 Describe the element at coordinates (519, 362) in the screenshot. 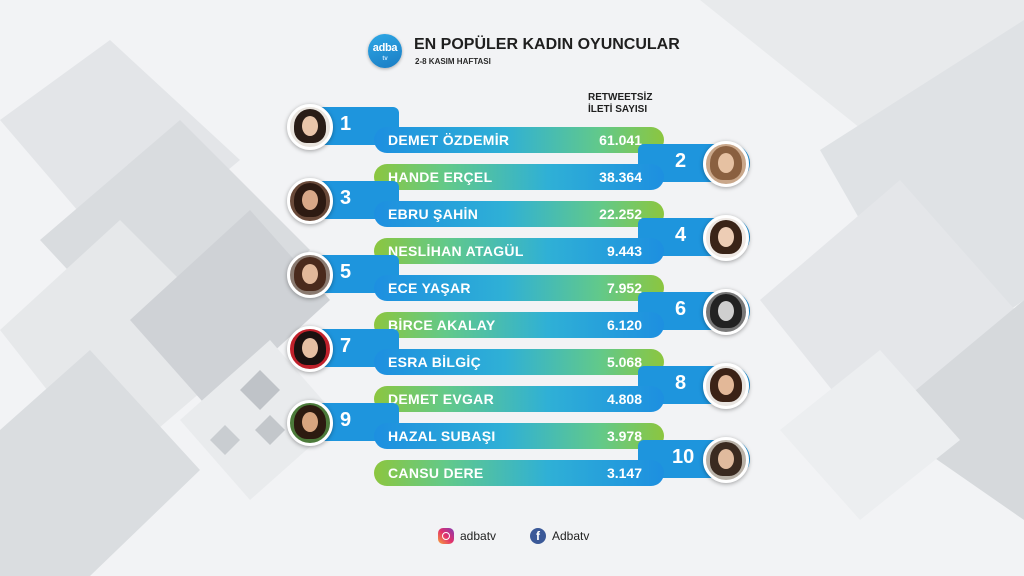

I see `ranking-row-7: ESRA BİLGİÇ 5.068` at that location.